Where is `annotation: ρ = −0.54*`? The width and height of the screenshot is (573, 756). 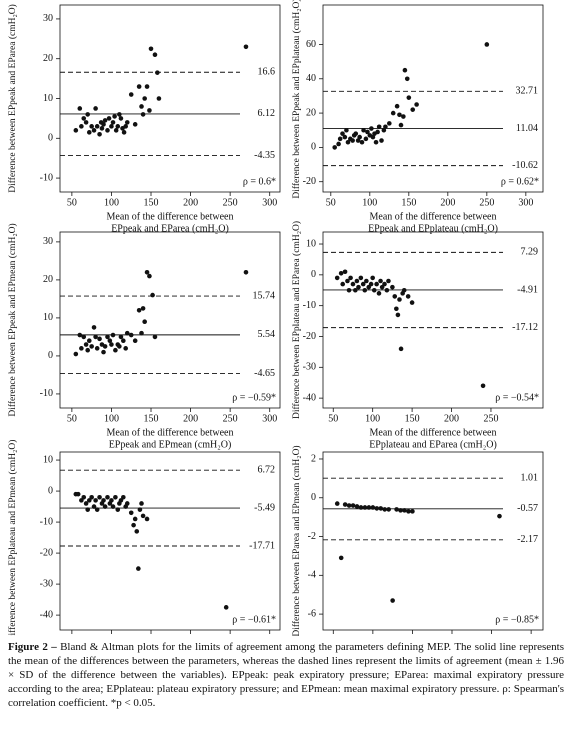
annotation: ρ = −0.54* is located at coordinates (517, 397).